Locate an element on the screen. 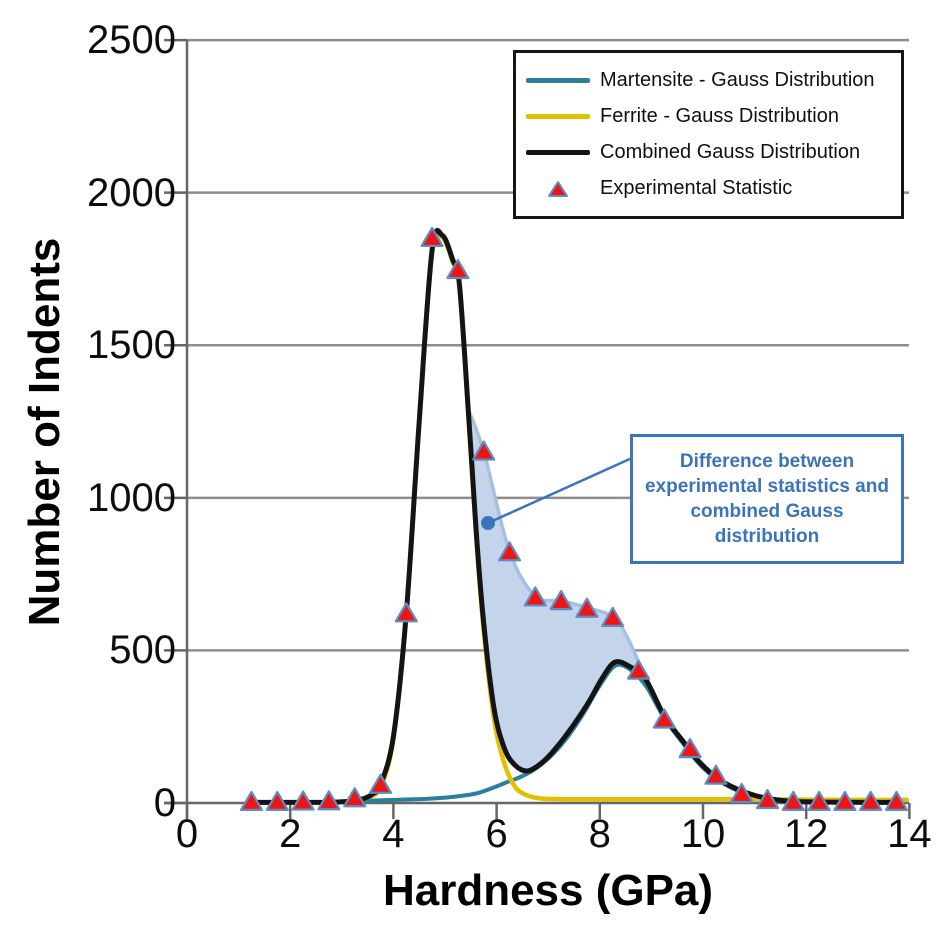 The height and width of the screenshot is (935, 950). annotation-leader-line is located at coordinates (560, 490).